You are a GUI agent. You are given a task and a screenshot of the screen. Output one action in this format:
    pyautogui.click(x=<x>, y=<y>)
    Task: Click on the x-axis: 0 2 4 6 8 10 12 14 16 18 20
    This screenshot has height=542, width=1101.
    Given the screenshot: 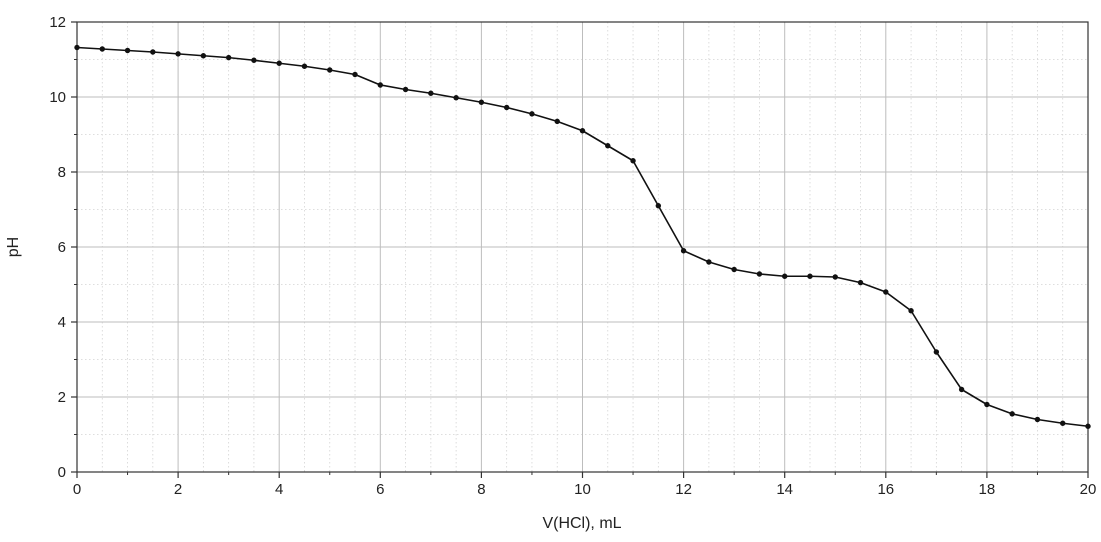 What is the action you would take?
    pyautogui.click(x=585, y=485)
    